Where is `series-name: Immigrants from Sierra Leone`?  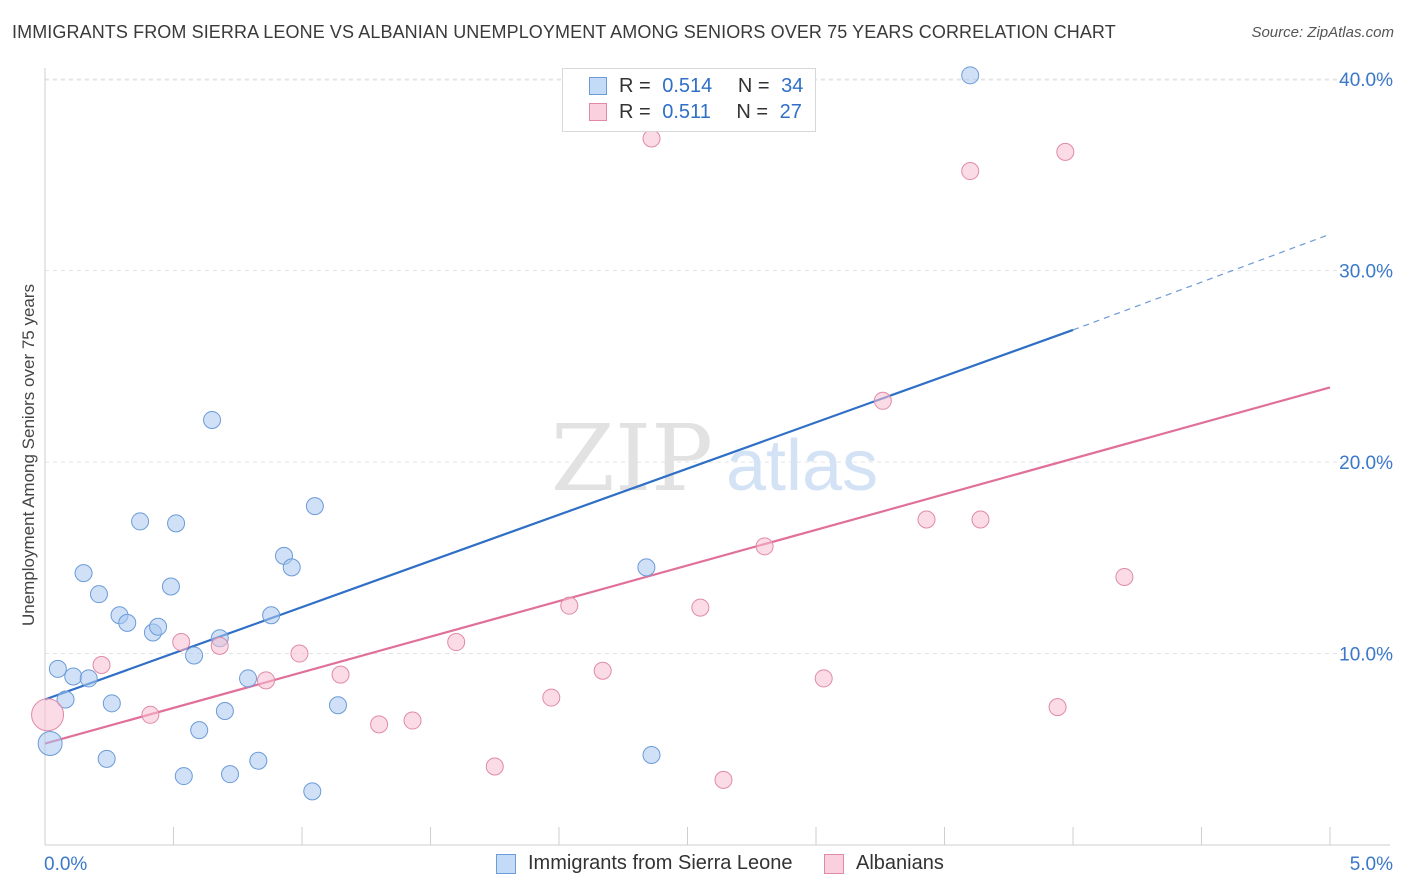 series-name: Immigrants from Sierra Leone is located at coordinates (660, 863).